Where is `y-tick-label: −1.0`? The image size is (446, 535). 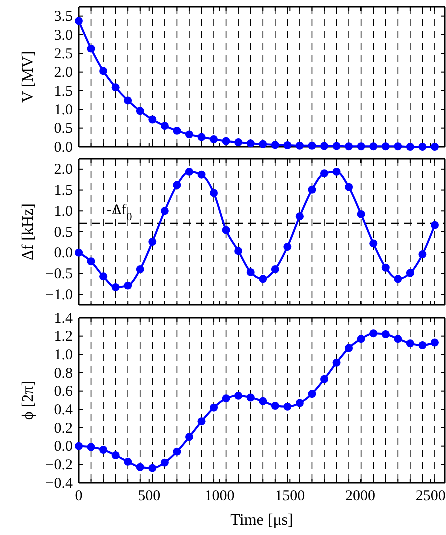
y-tick-label: −1.0 is located at coordinates (59, 295).